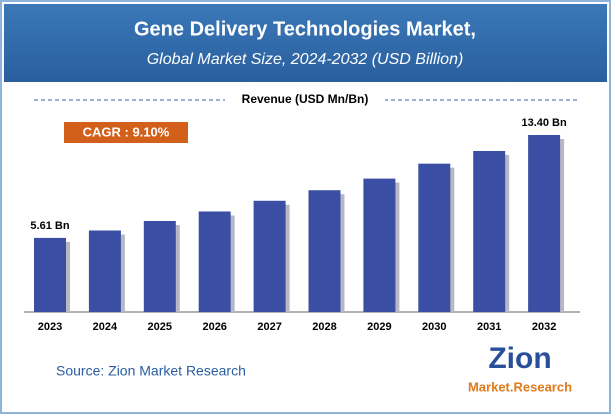 This screenshot has height=414, width=611. I want to click on cagr-label: CAGR : 9.10%, so click(126, 131).